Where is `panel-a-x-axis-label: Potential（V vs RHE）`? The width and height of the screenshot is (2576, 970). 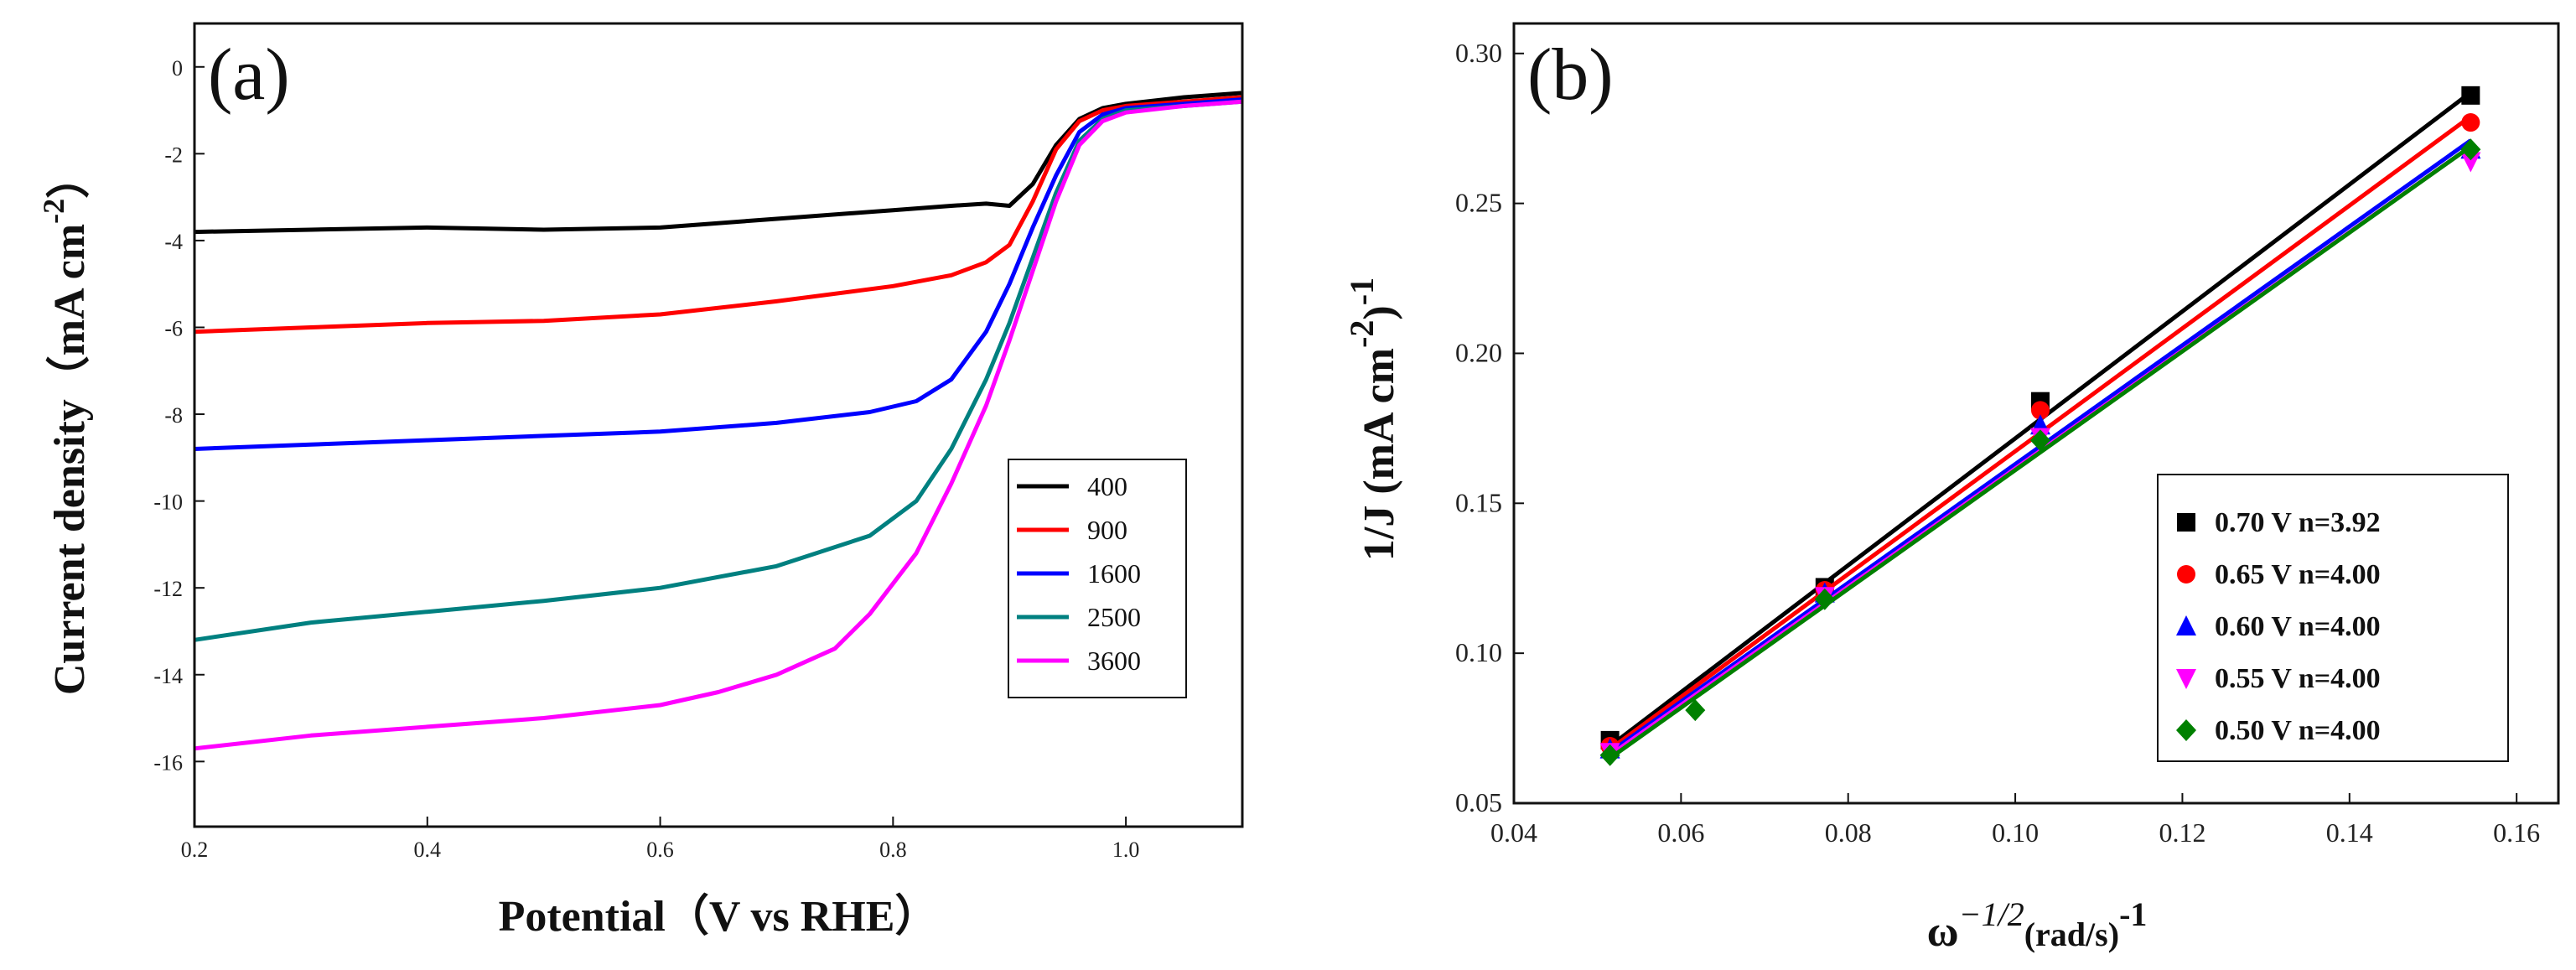
panel-a-x-axis-label: Potential（V vs RHE） is located at coordinates (719, 916).